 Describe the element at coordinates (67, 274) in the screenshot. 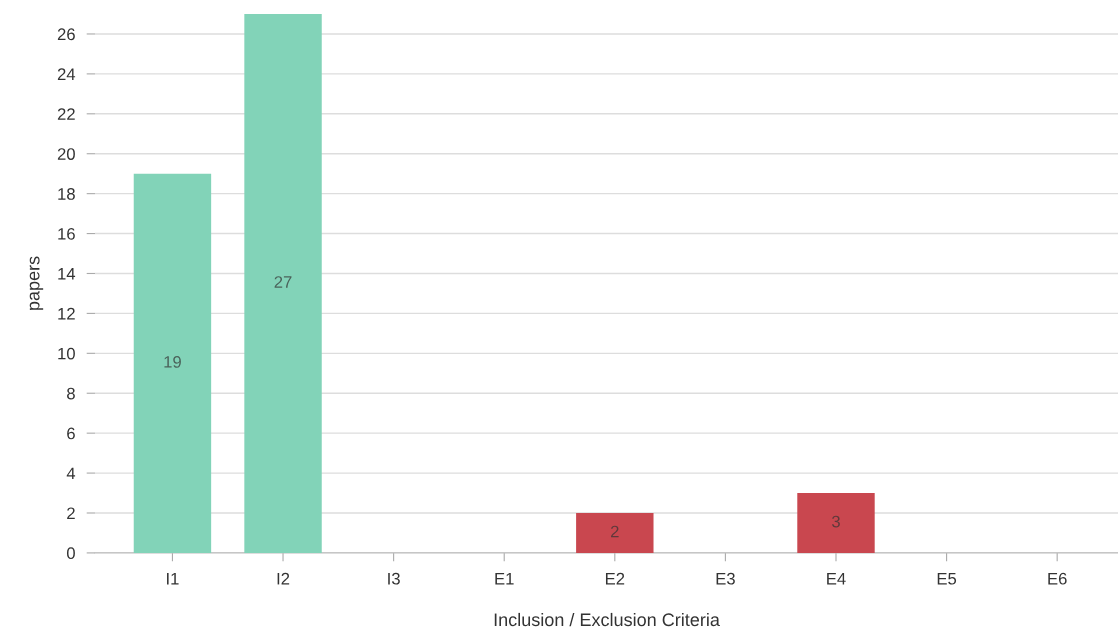

I see `y-tick-label: 14` at that location.